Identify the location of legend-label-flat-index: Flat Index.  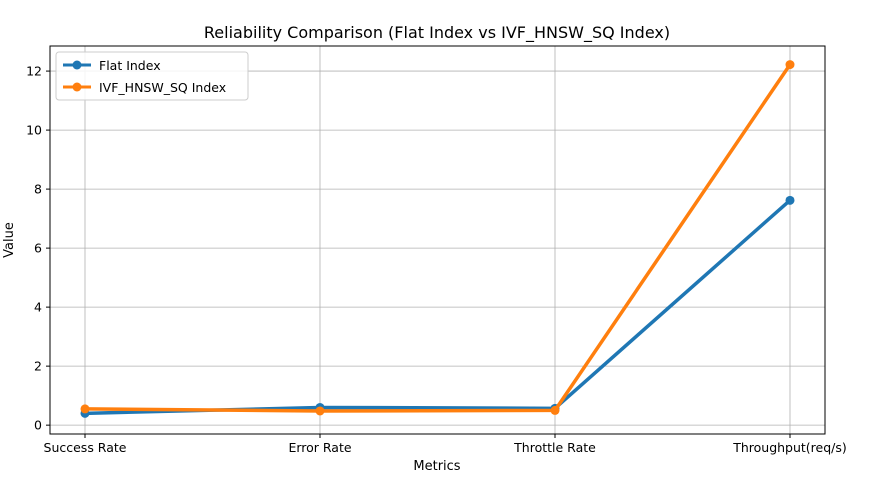
(130, 65).